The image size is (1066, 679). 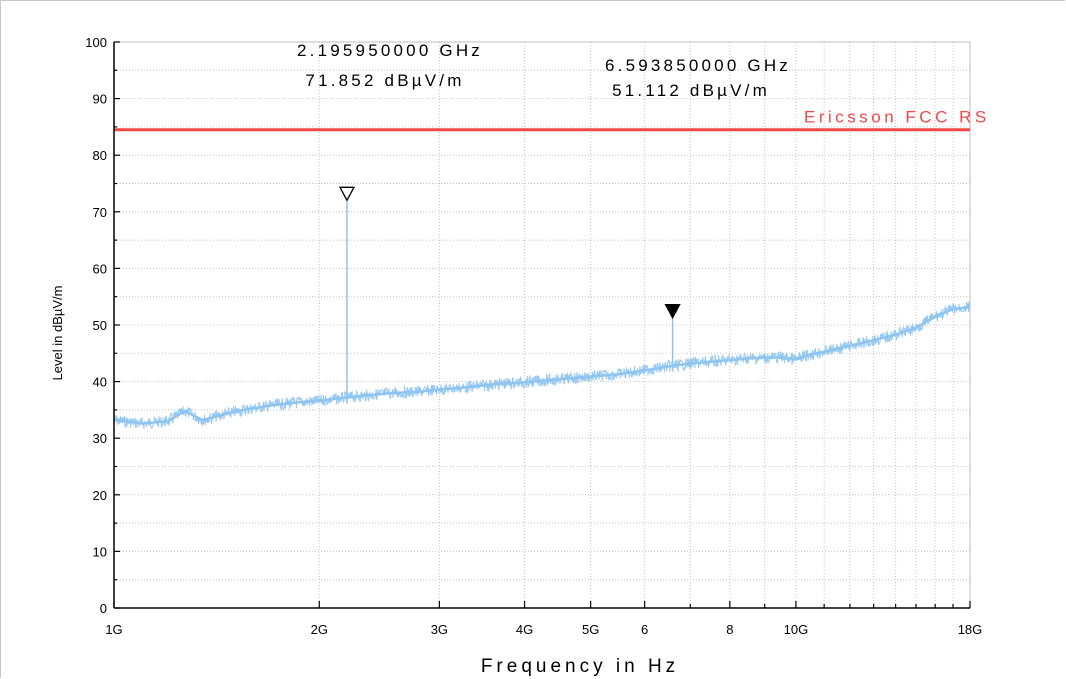 What do you see at coordinates (897, 117) in the screenshot?
I see `limit-line-label: Ericsson FCC RS` at bounding box center [897, 117].